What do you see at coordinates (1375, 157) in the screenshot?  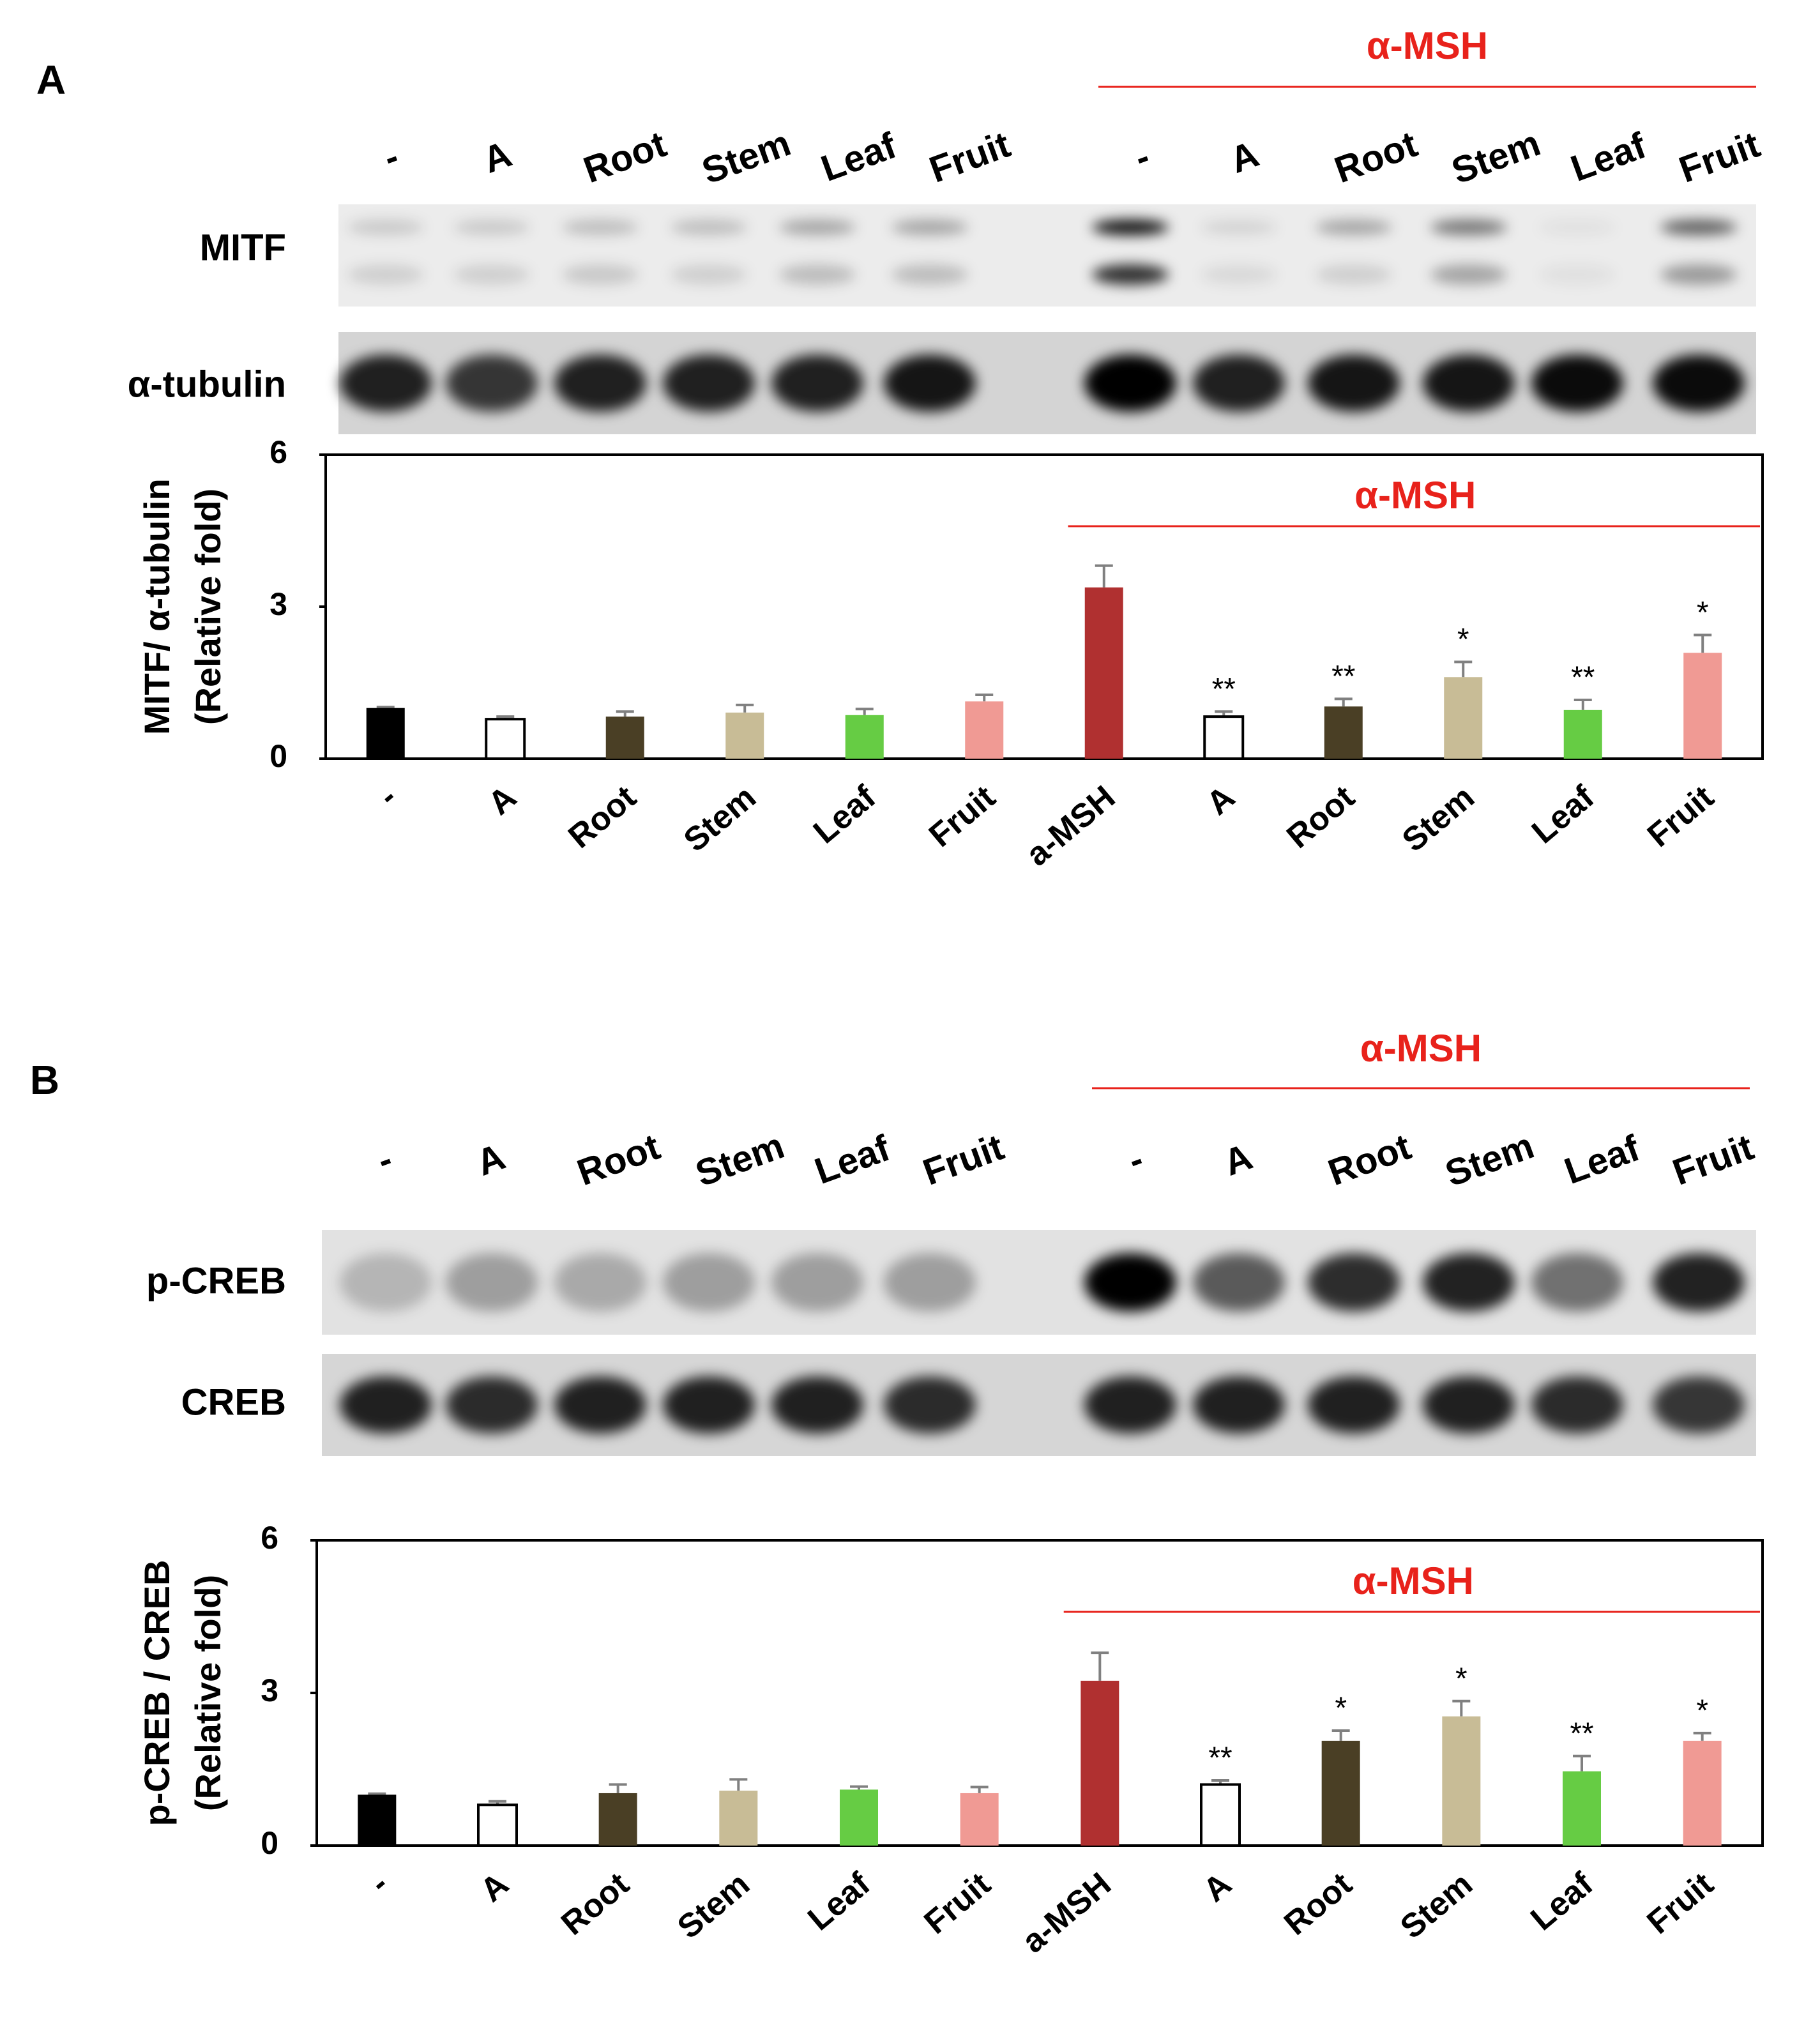 I see `lane-label: Root` at bounding box center [1375, 157].